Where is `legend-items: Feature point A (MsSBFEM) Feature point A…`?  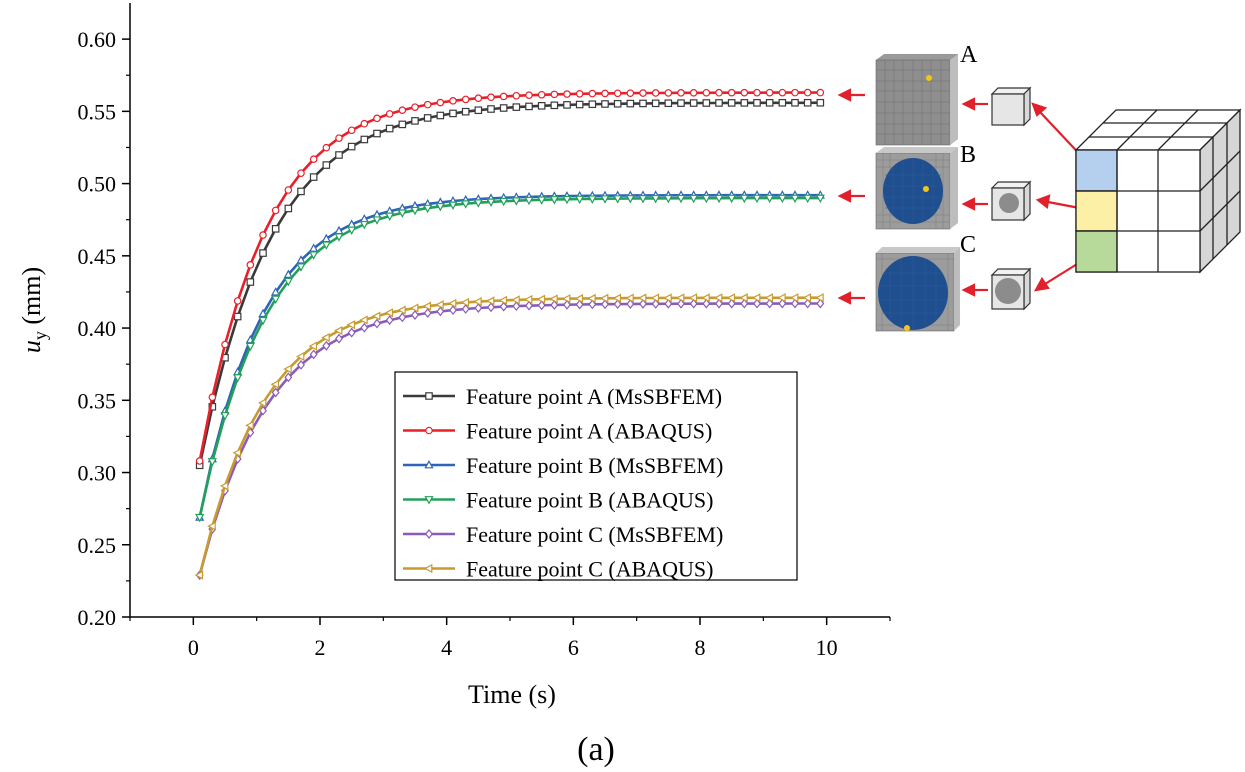
legend-items: Feature point A (MsSBFEM) Feature point A… is located at coordinates (563, 483).